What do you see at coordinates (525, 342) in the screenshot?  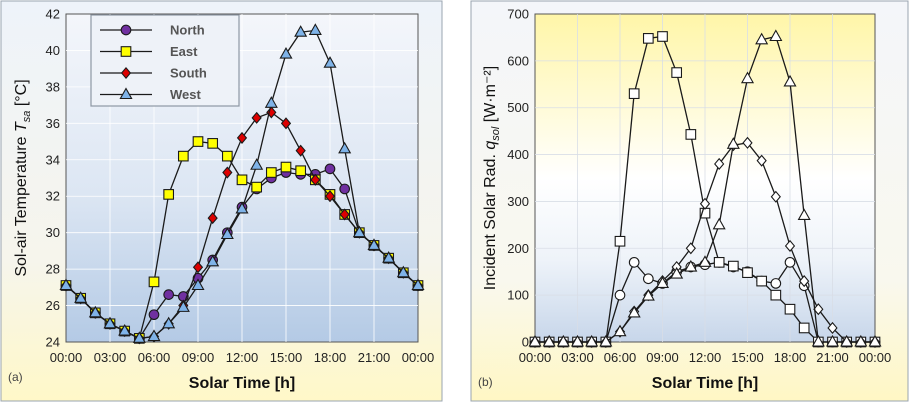 I see `y-tick-label: 0` at bounding box center [525, 342].